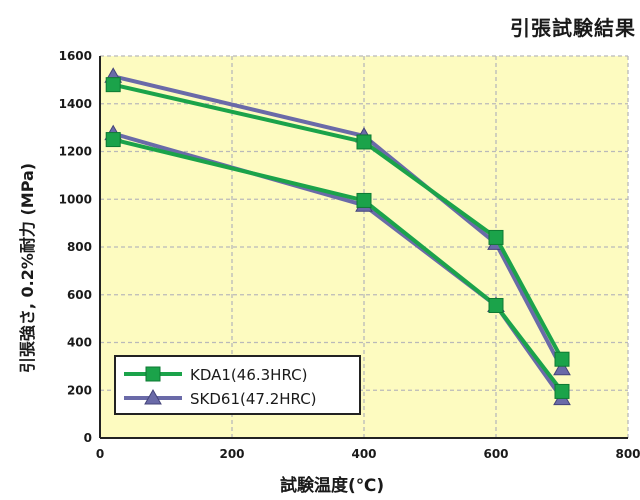  I want to click on x-tick-label: 200, so click(231, 454).